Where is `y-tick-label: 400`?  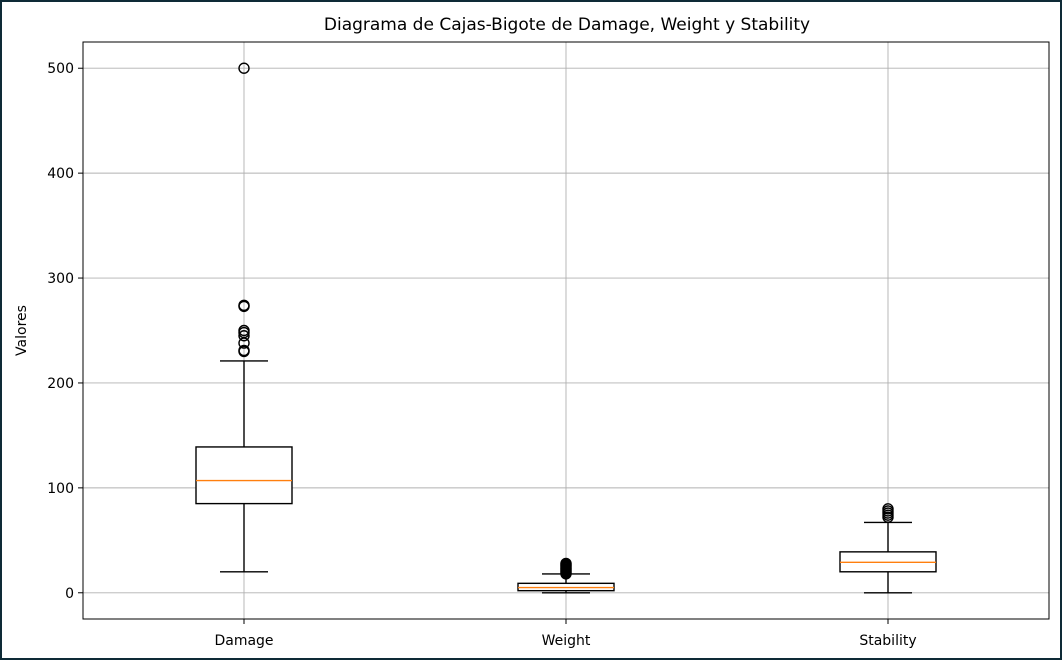
y-tick-label: 400 is located at coordinates (60, 174).